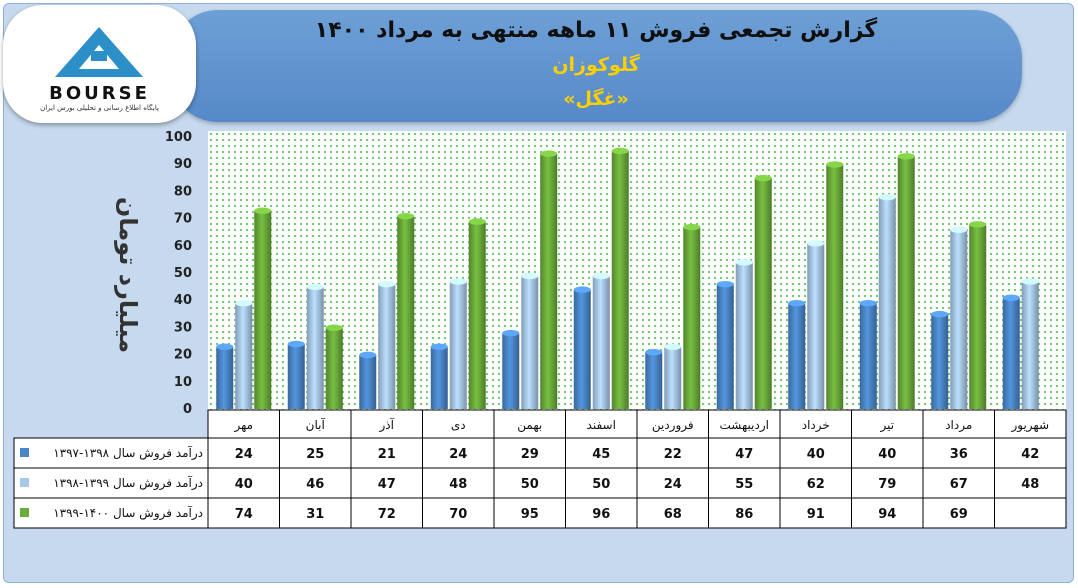 This screenshot has height=588, width=1078. Describe the element at coordinates (128, 453) in the screenshot. I see `series-label: درآمد فروش سال ۱۳۹۸-۱۳۹۷` at that location.